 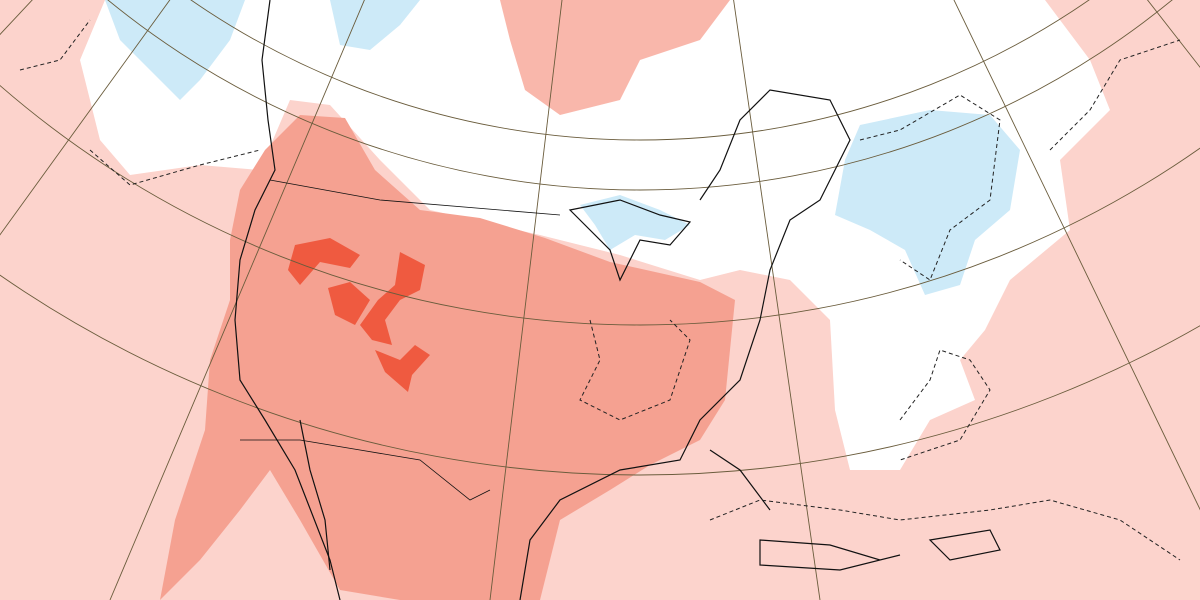 I want to click on strong-warm-spots, so click(x=359, y=315).